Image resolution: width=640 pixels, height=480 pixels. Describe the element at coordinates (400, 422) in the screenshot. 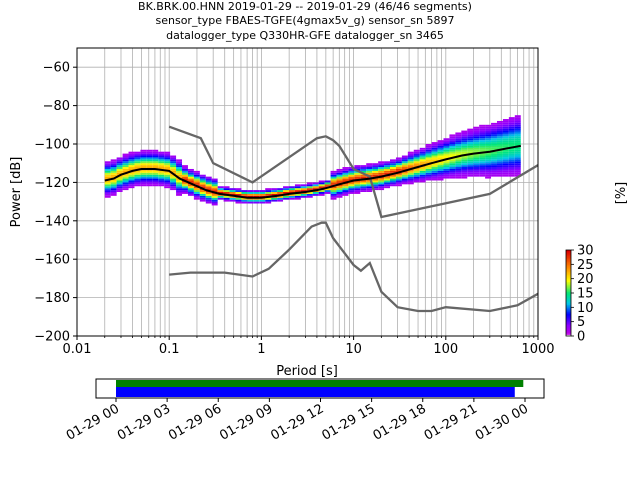

I see `coverage-tick-label: 01-29 18` at that location.